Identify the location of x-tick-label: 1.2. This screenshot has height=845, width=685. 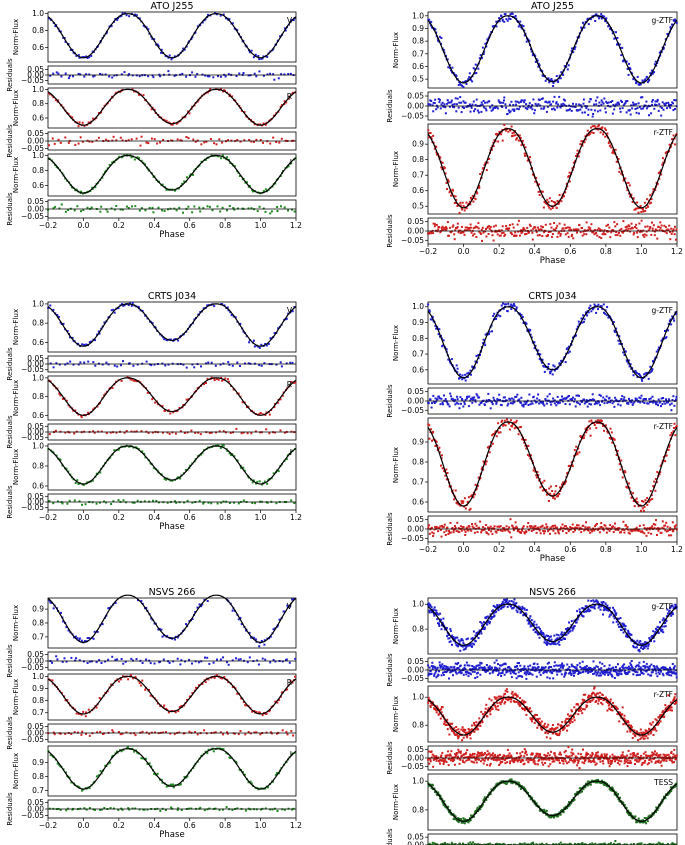
(296, 517).